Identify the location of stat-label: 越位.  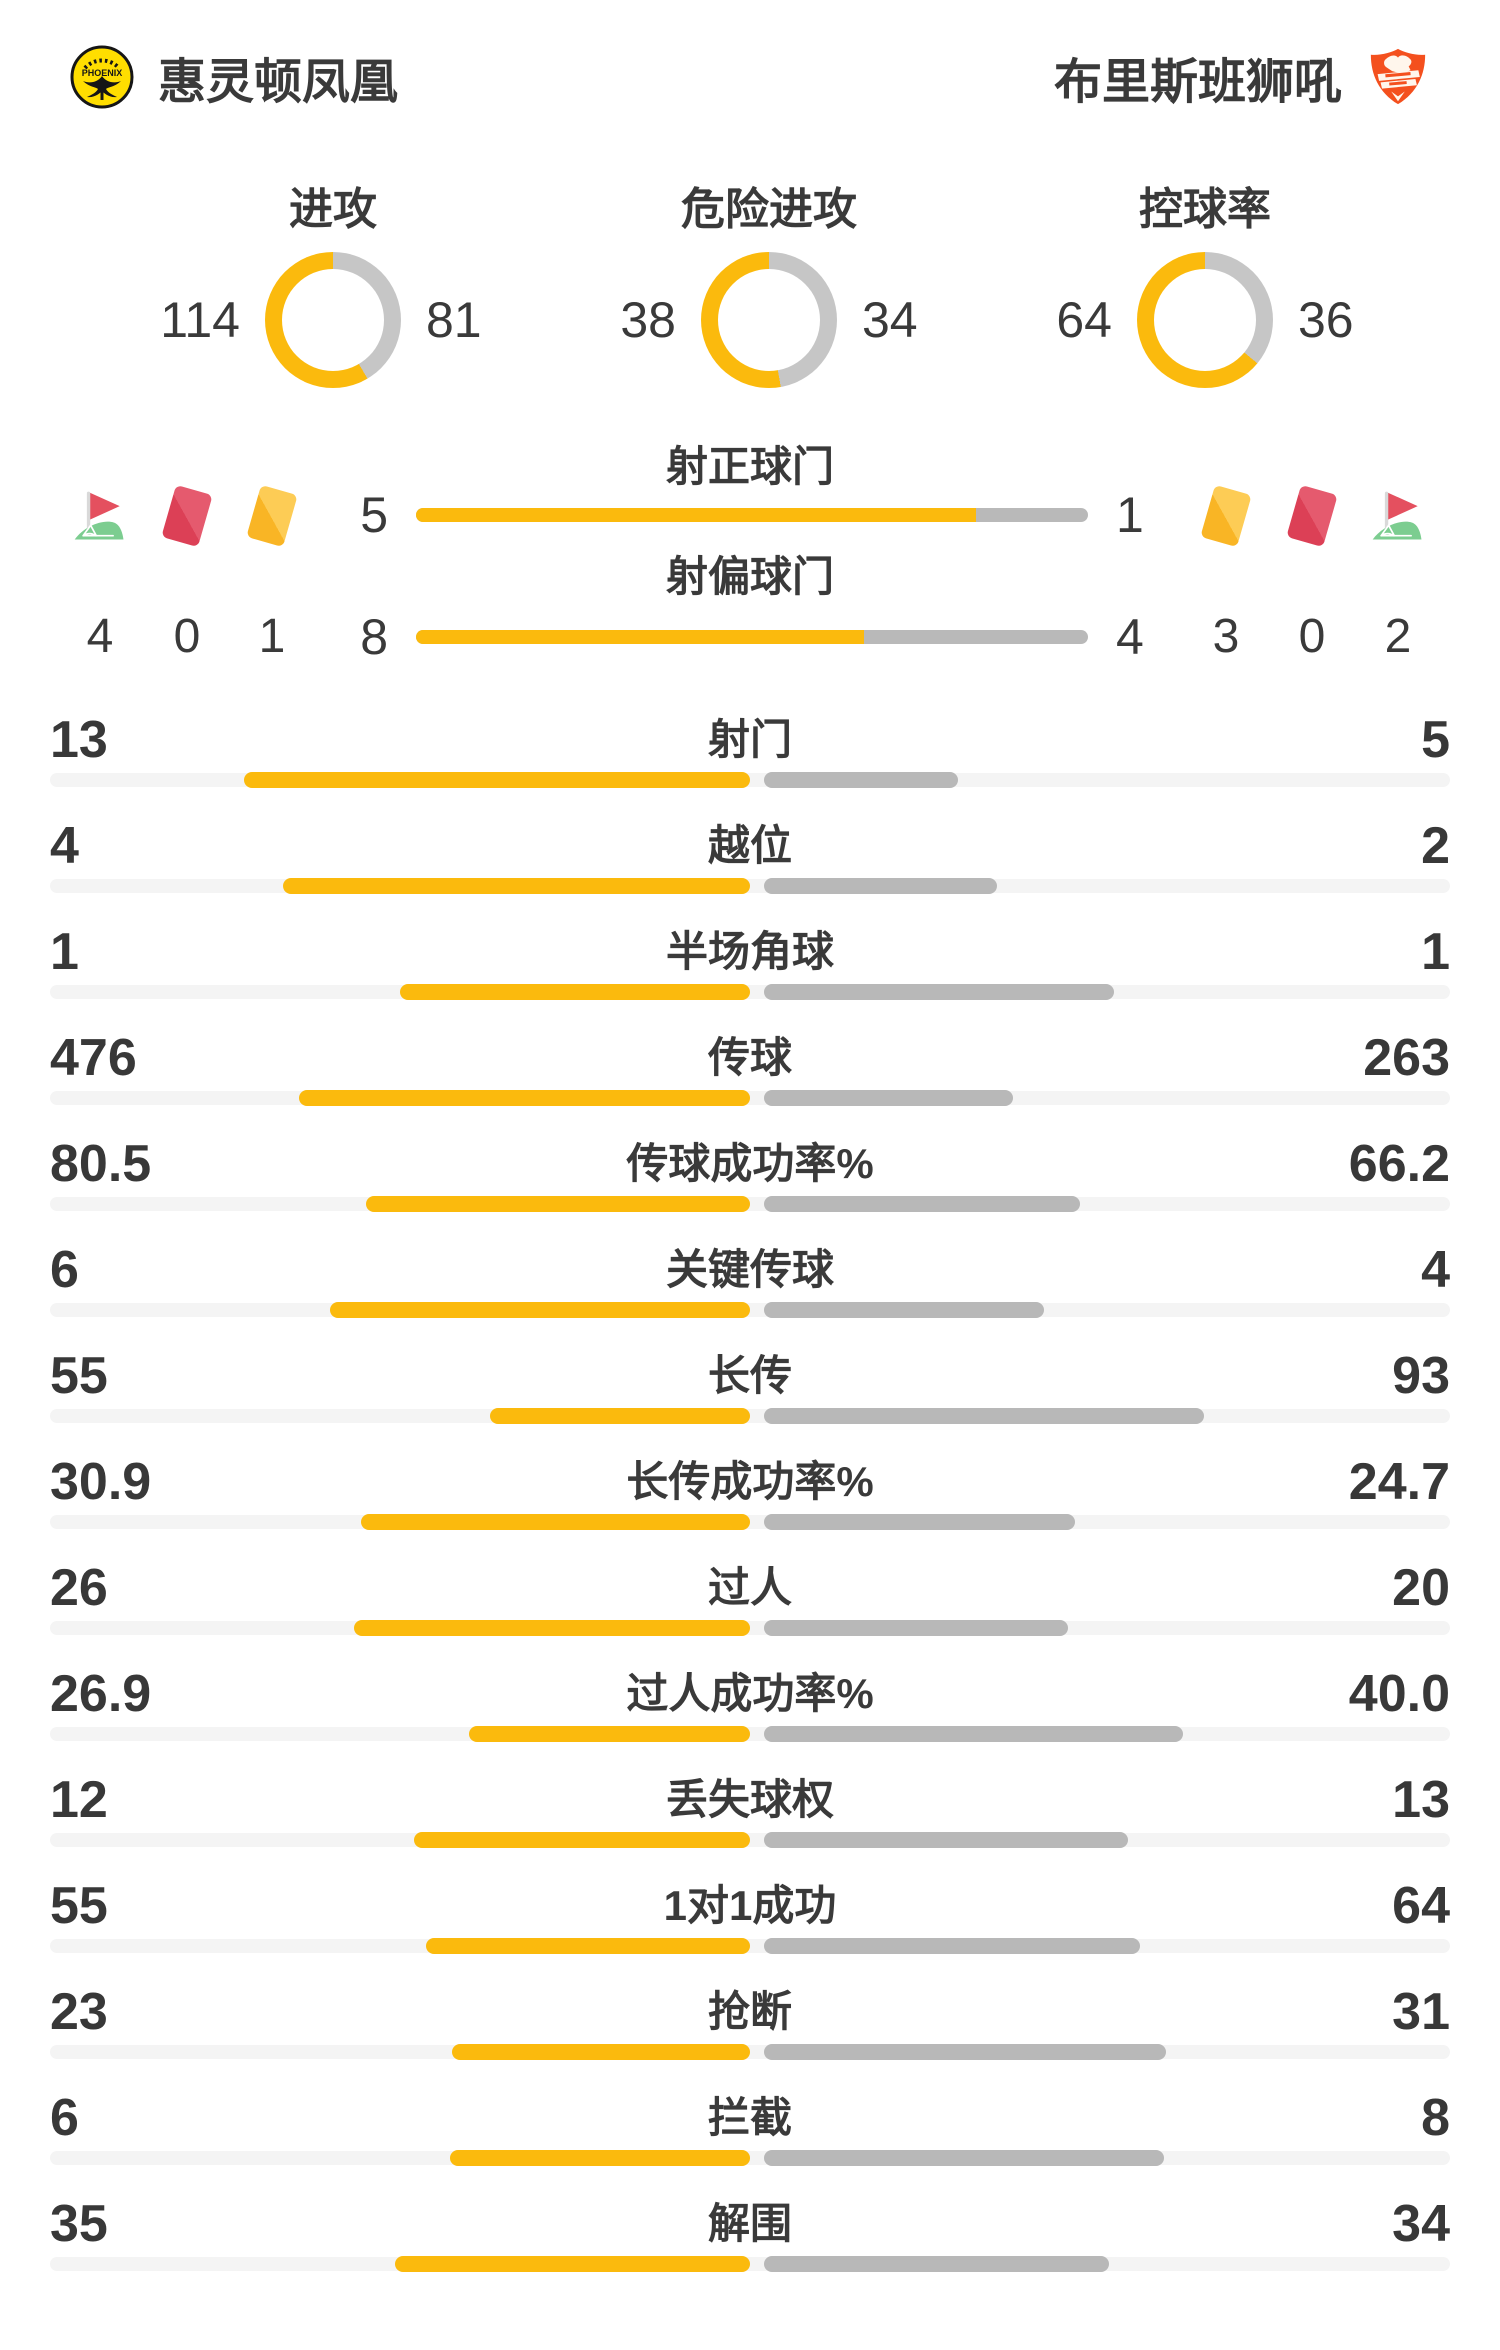
(749, 845).